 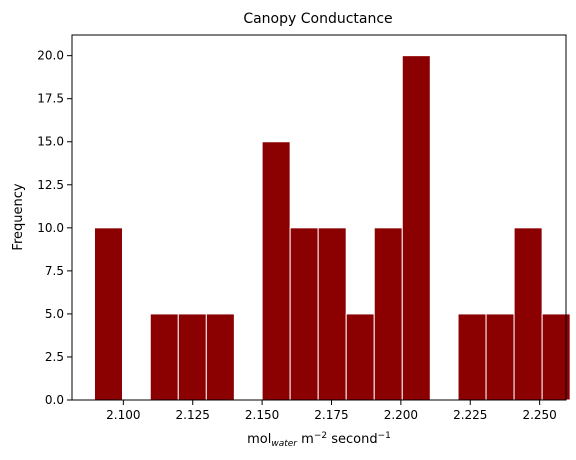 What do you see at coordinates (352, 439) in the screenshot?
I see `x-axis-label-rest: second` at bounding box center [352, 439].